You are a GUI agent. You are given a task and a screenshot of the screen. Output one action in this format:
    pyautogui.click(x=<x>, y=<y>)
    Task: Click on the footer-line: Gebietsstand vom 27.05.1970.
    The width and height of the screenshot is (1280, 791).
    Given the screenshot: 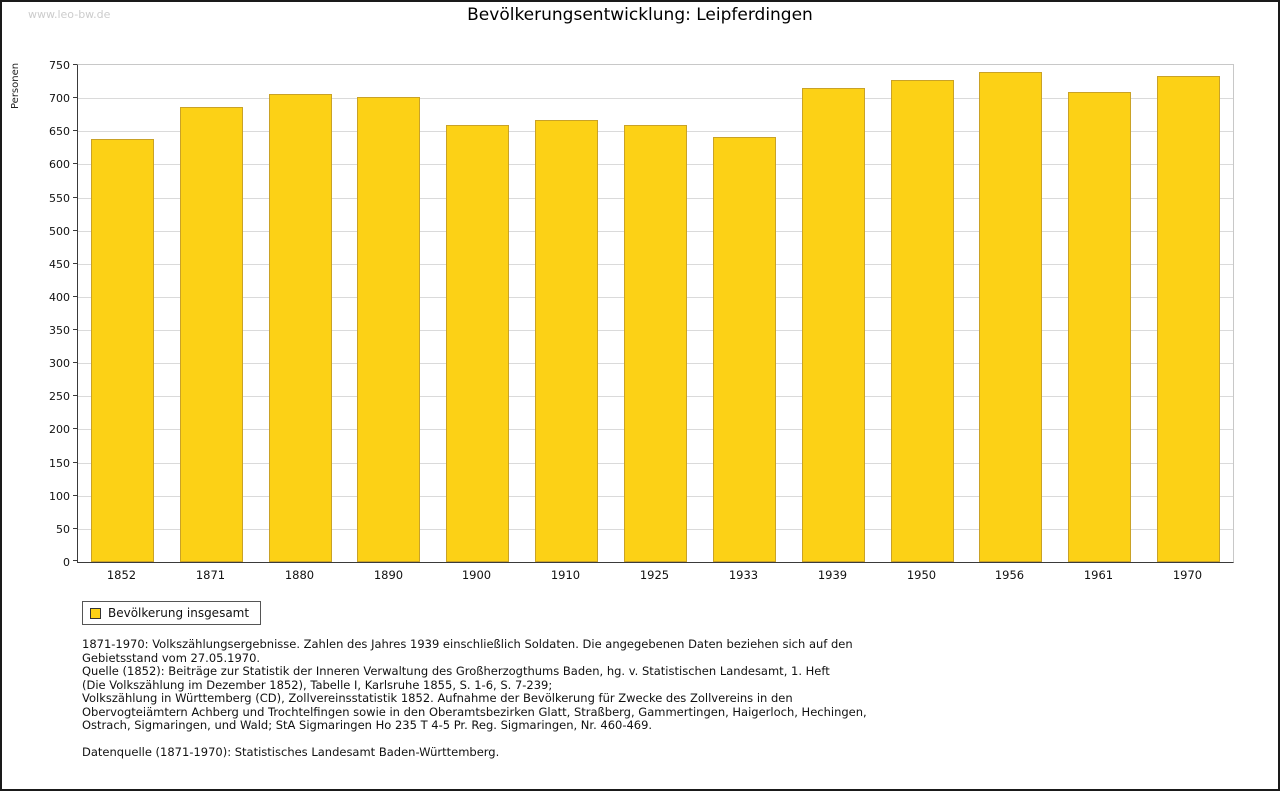 What is the action you would take?
    pyautogui.click(x=171, y=657)
    